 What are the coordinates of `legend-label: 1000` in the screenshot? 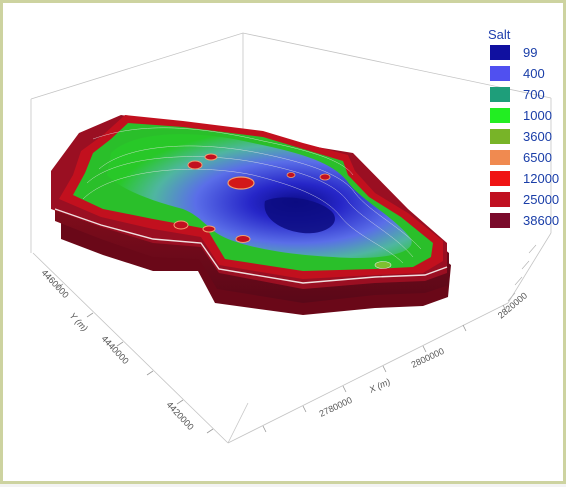 It's located at (537, 115).